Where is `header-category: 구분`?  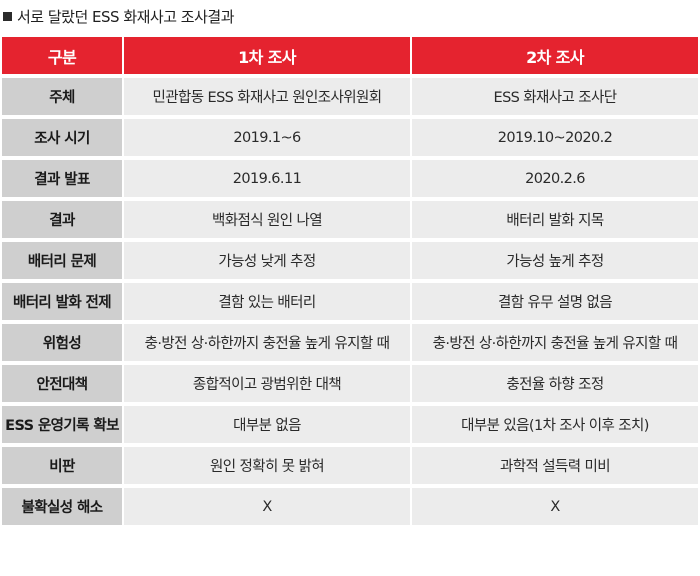
header-category: 구분 is located at coordinates (62, 55).